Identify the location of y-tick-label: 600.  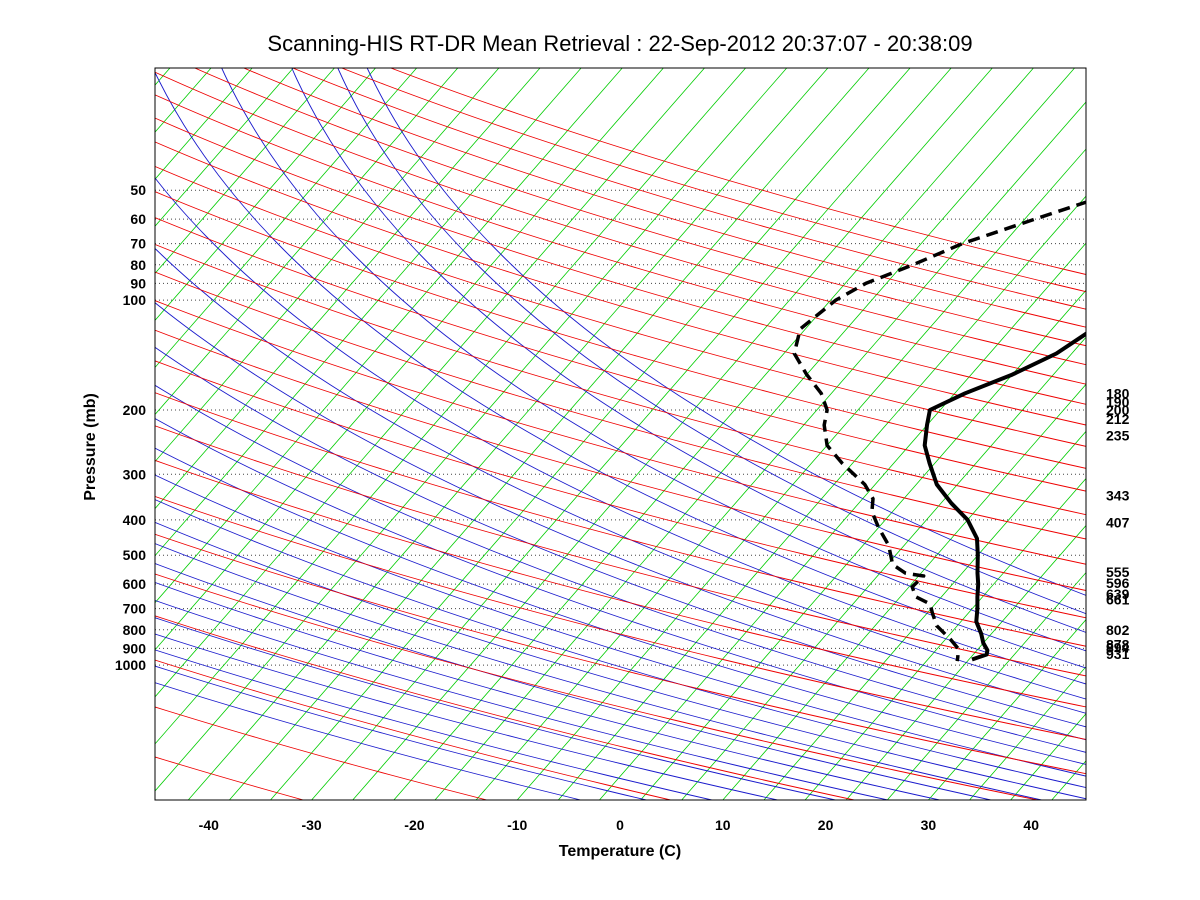
(135, 584).